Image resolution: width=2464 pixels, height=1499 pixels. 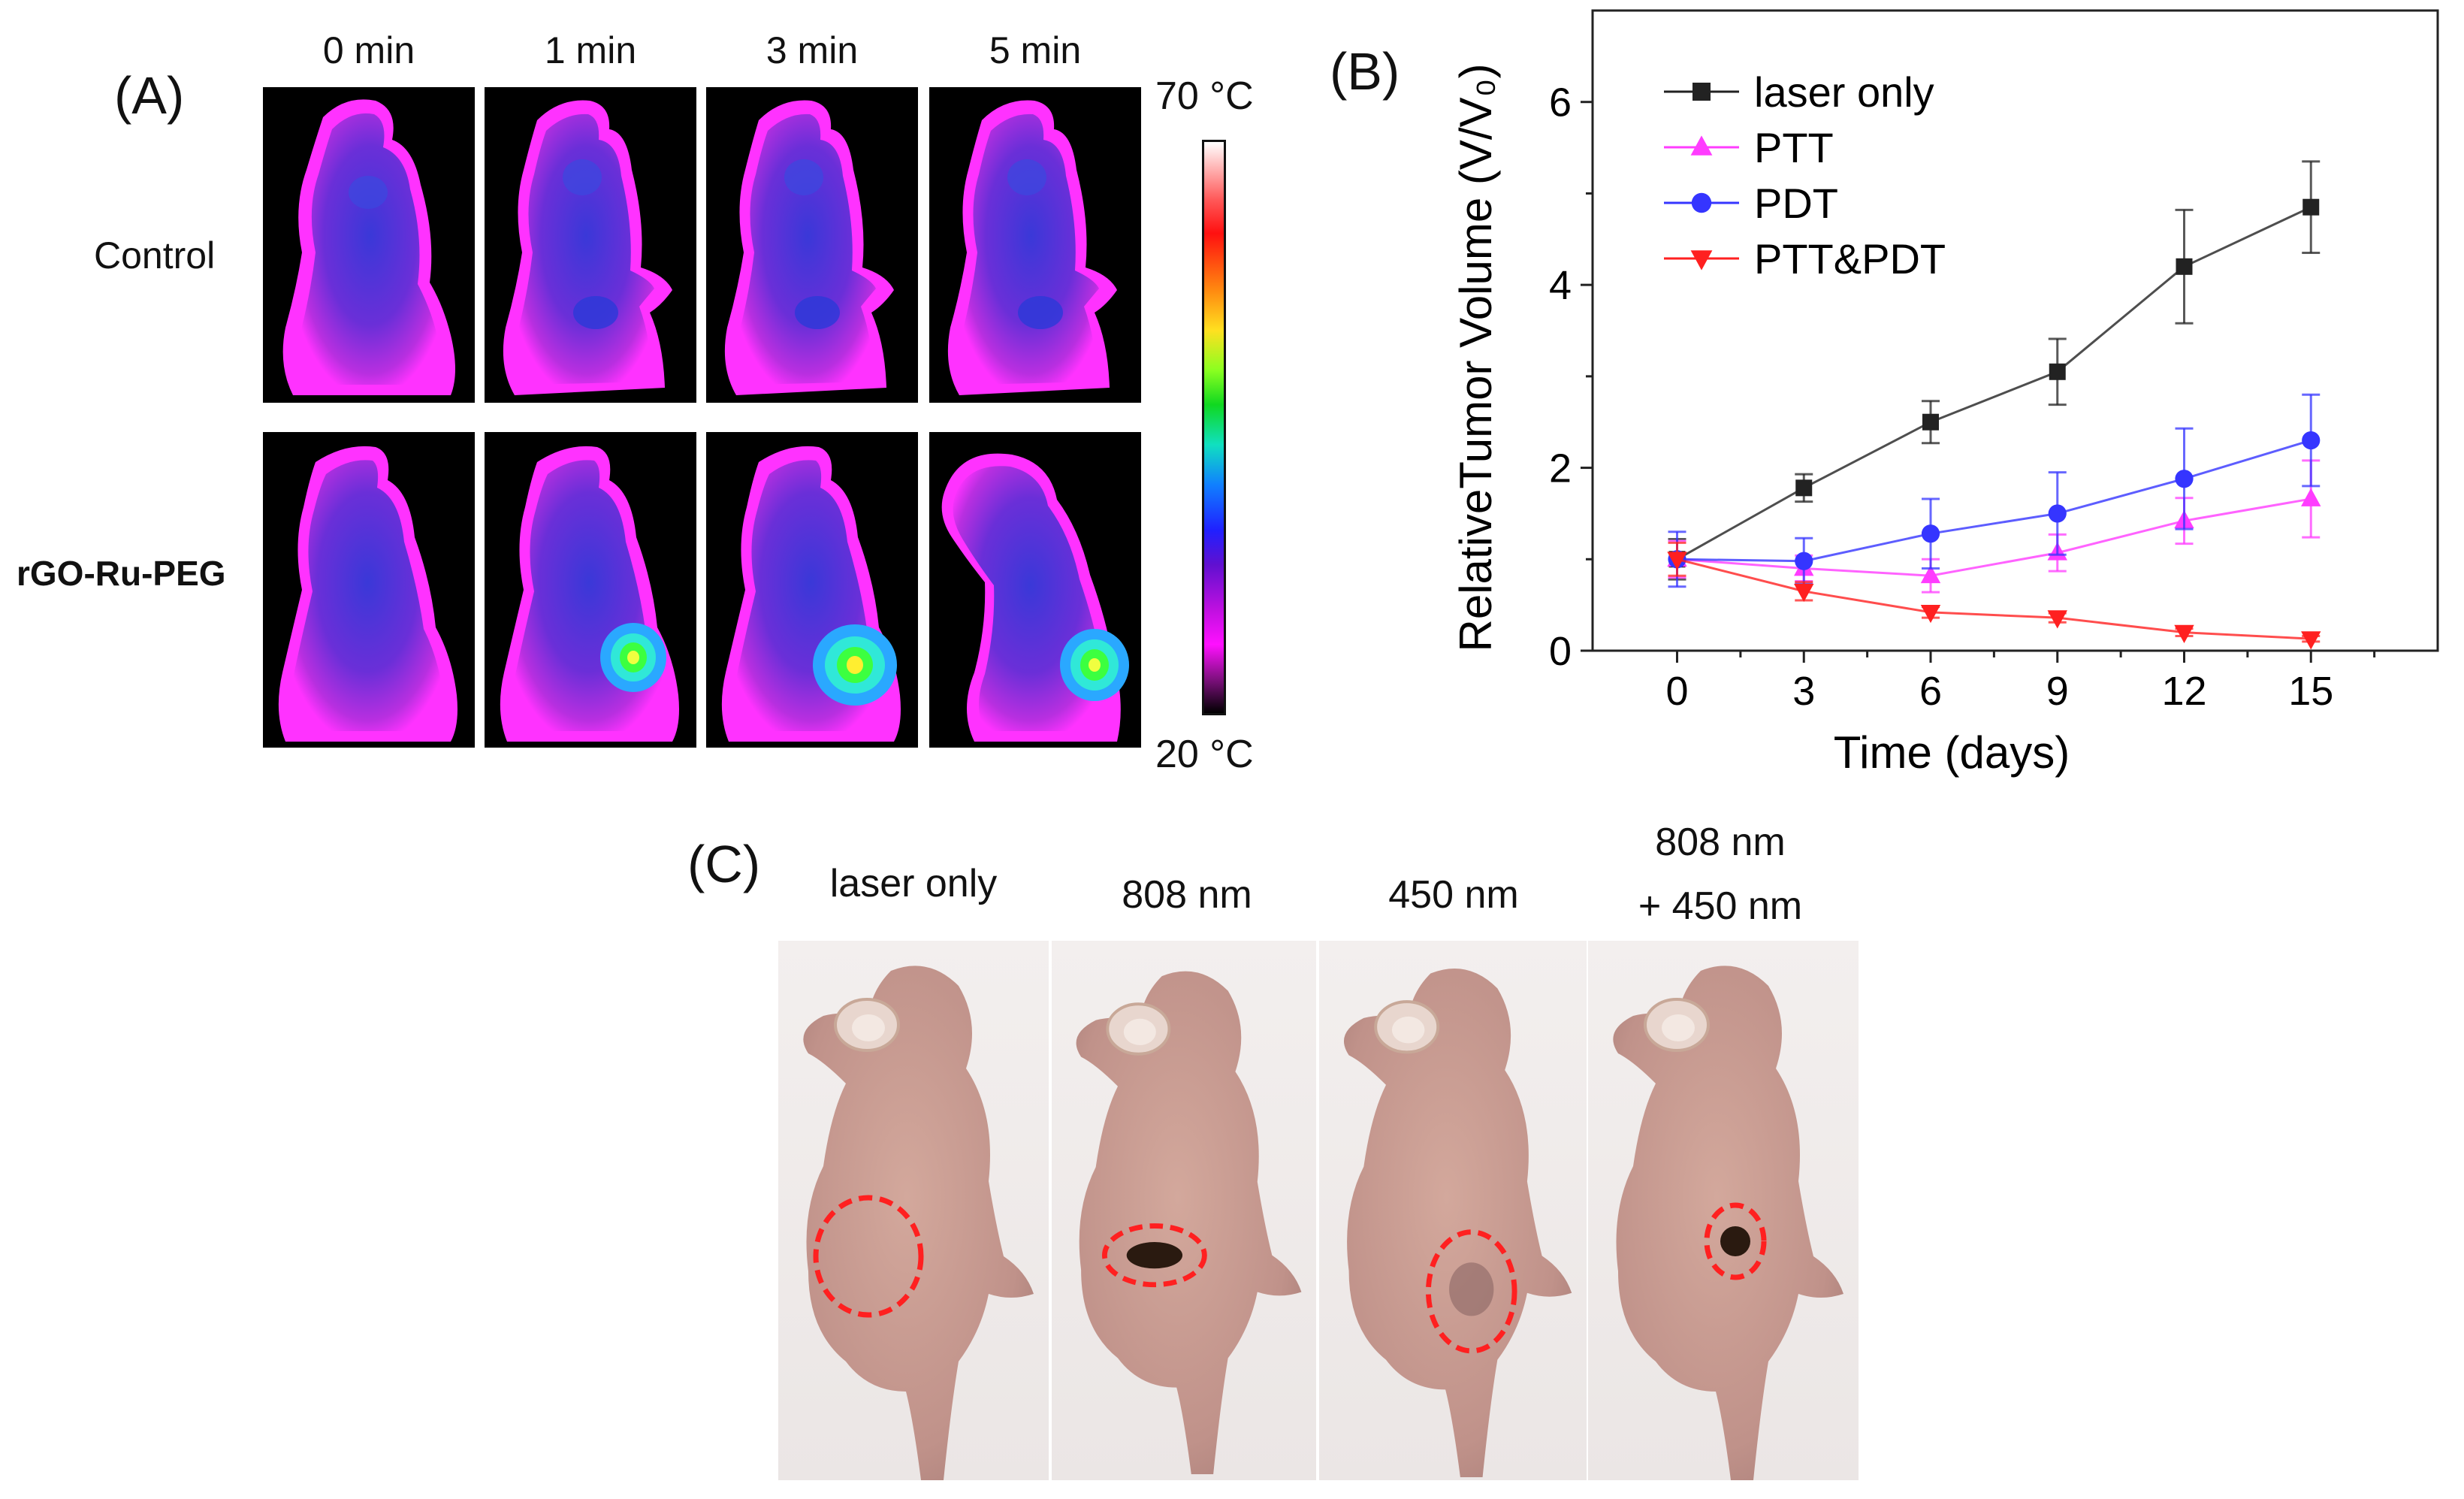 I want to click on mouse-photo-laser-only, so click(x=913, y=1210).